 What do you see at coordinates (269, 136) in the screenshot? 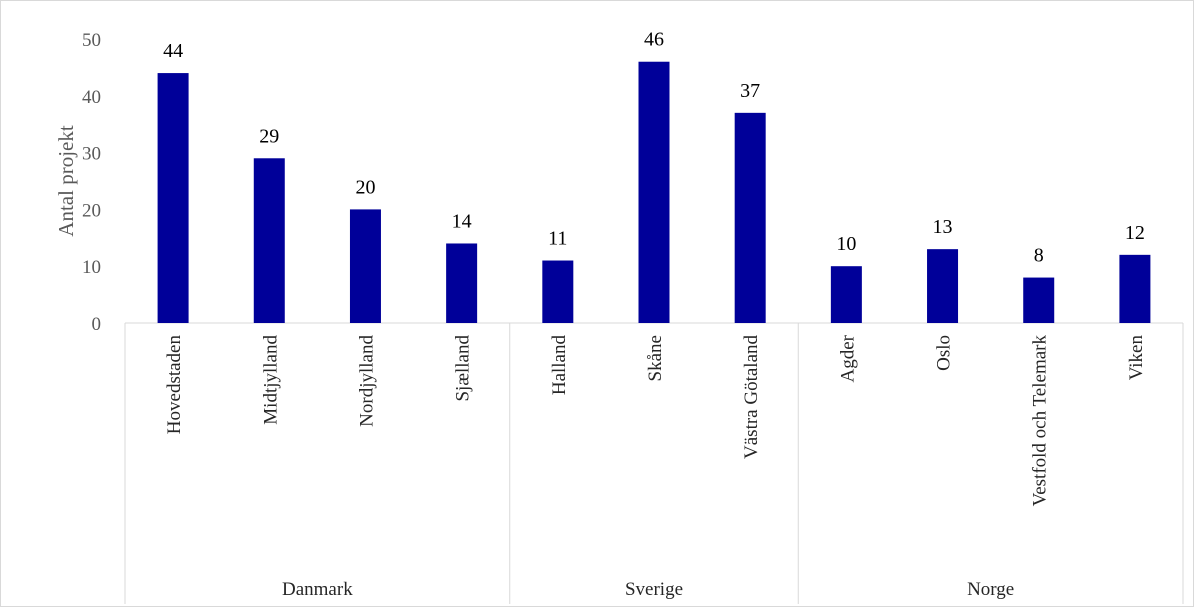
I see `data-label: 29` at bounding box center [269, 136].